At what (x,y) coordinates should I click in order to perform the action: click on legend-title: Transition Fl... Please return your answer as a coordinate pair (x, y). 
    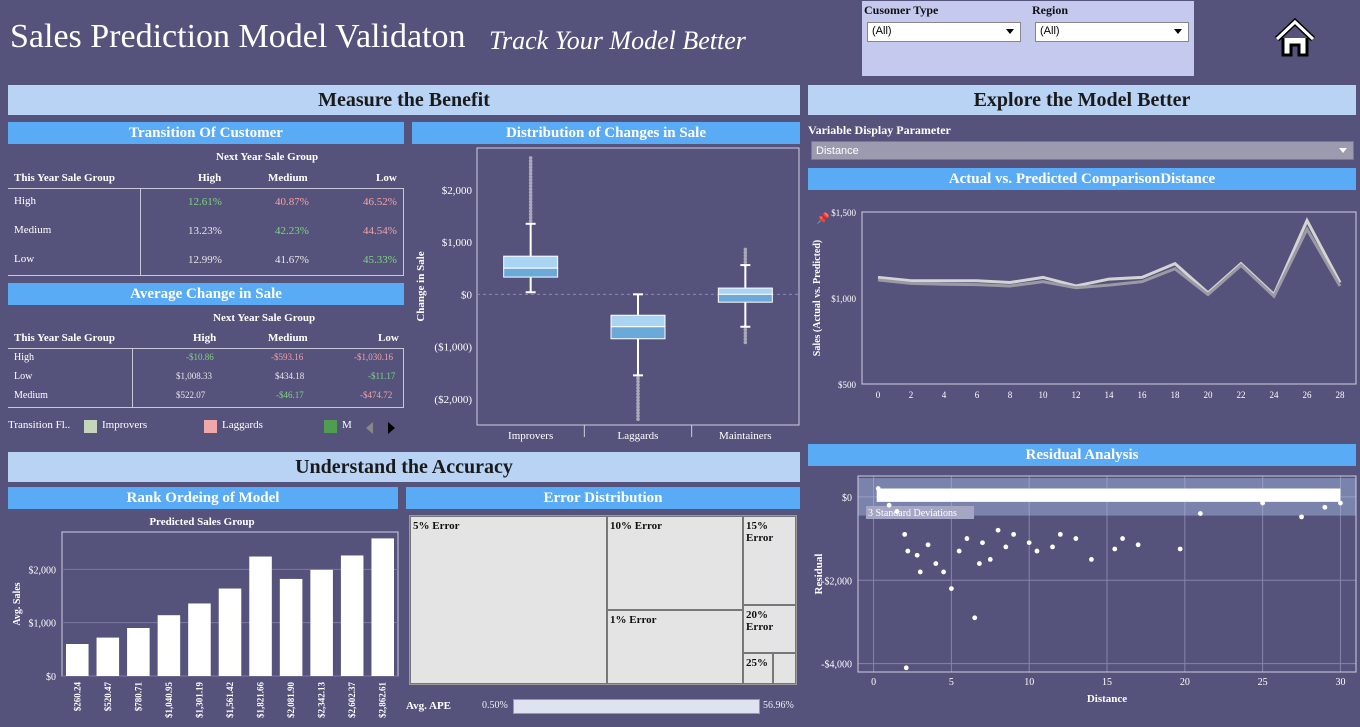
    Looking at the image, I should click on (39, 425).